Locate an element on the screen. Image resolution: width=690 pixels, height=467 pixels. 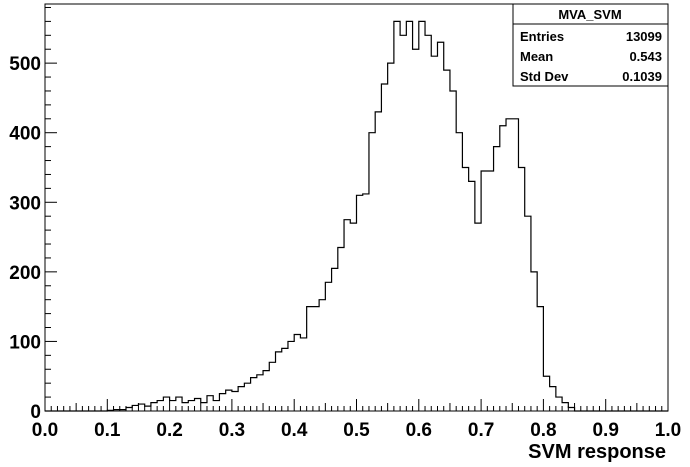
x-tick-label: 0.1 is located at coordinates (107, 430).